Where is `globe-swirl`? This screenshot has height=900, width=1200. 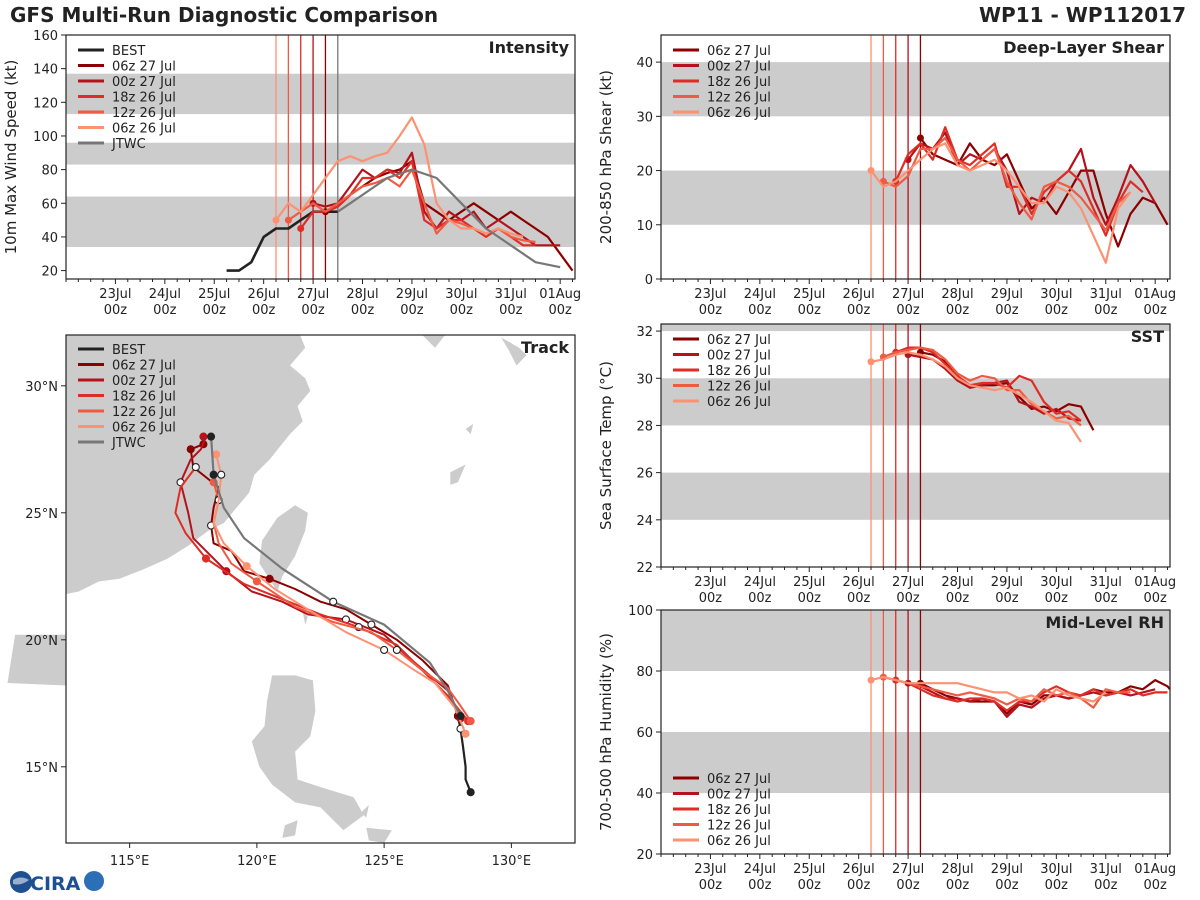 globe-swirl is located at coordinates (21, 881).